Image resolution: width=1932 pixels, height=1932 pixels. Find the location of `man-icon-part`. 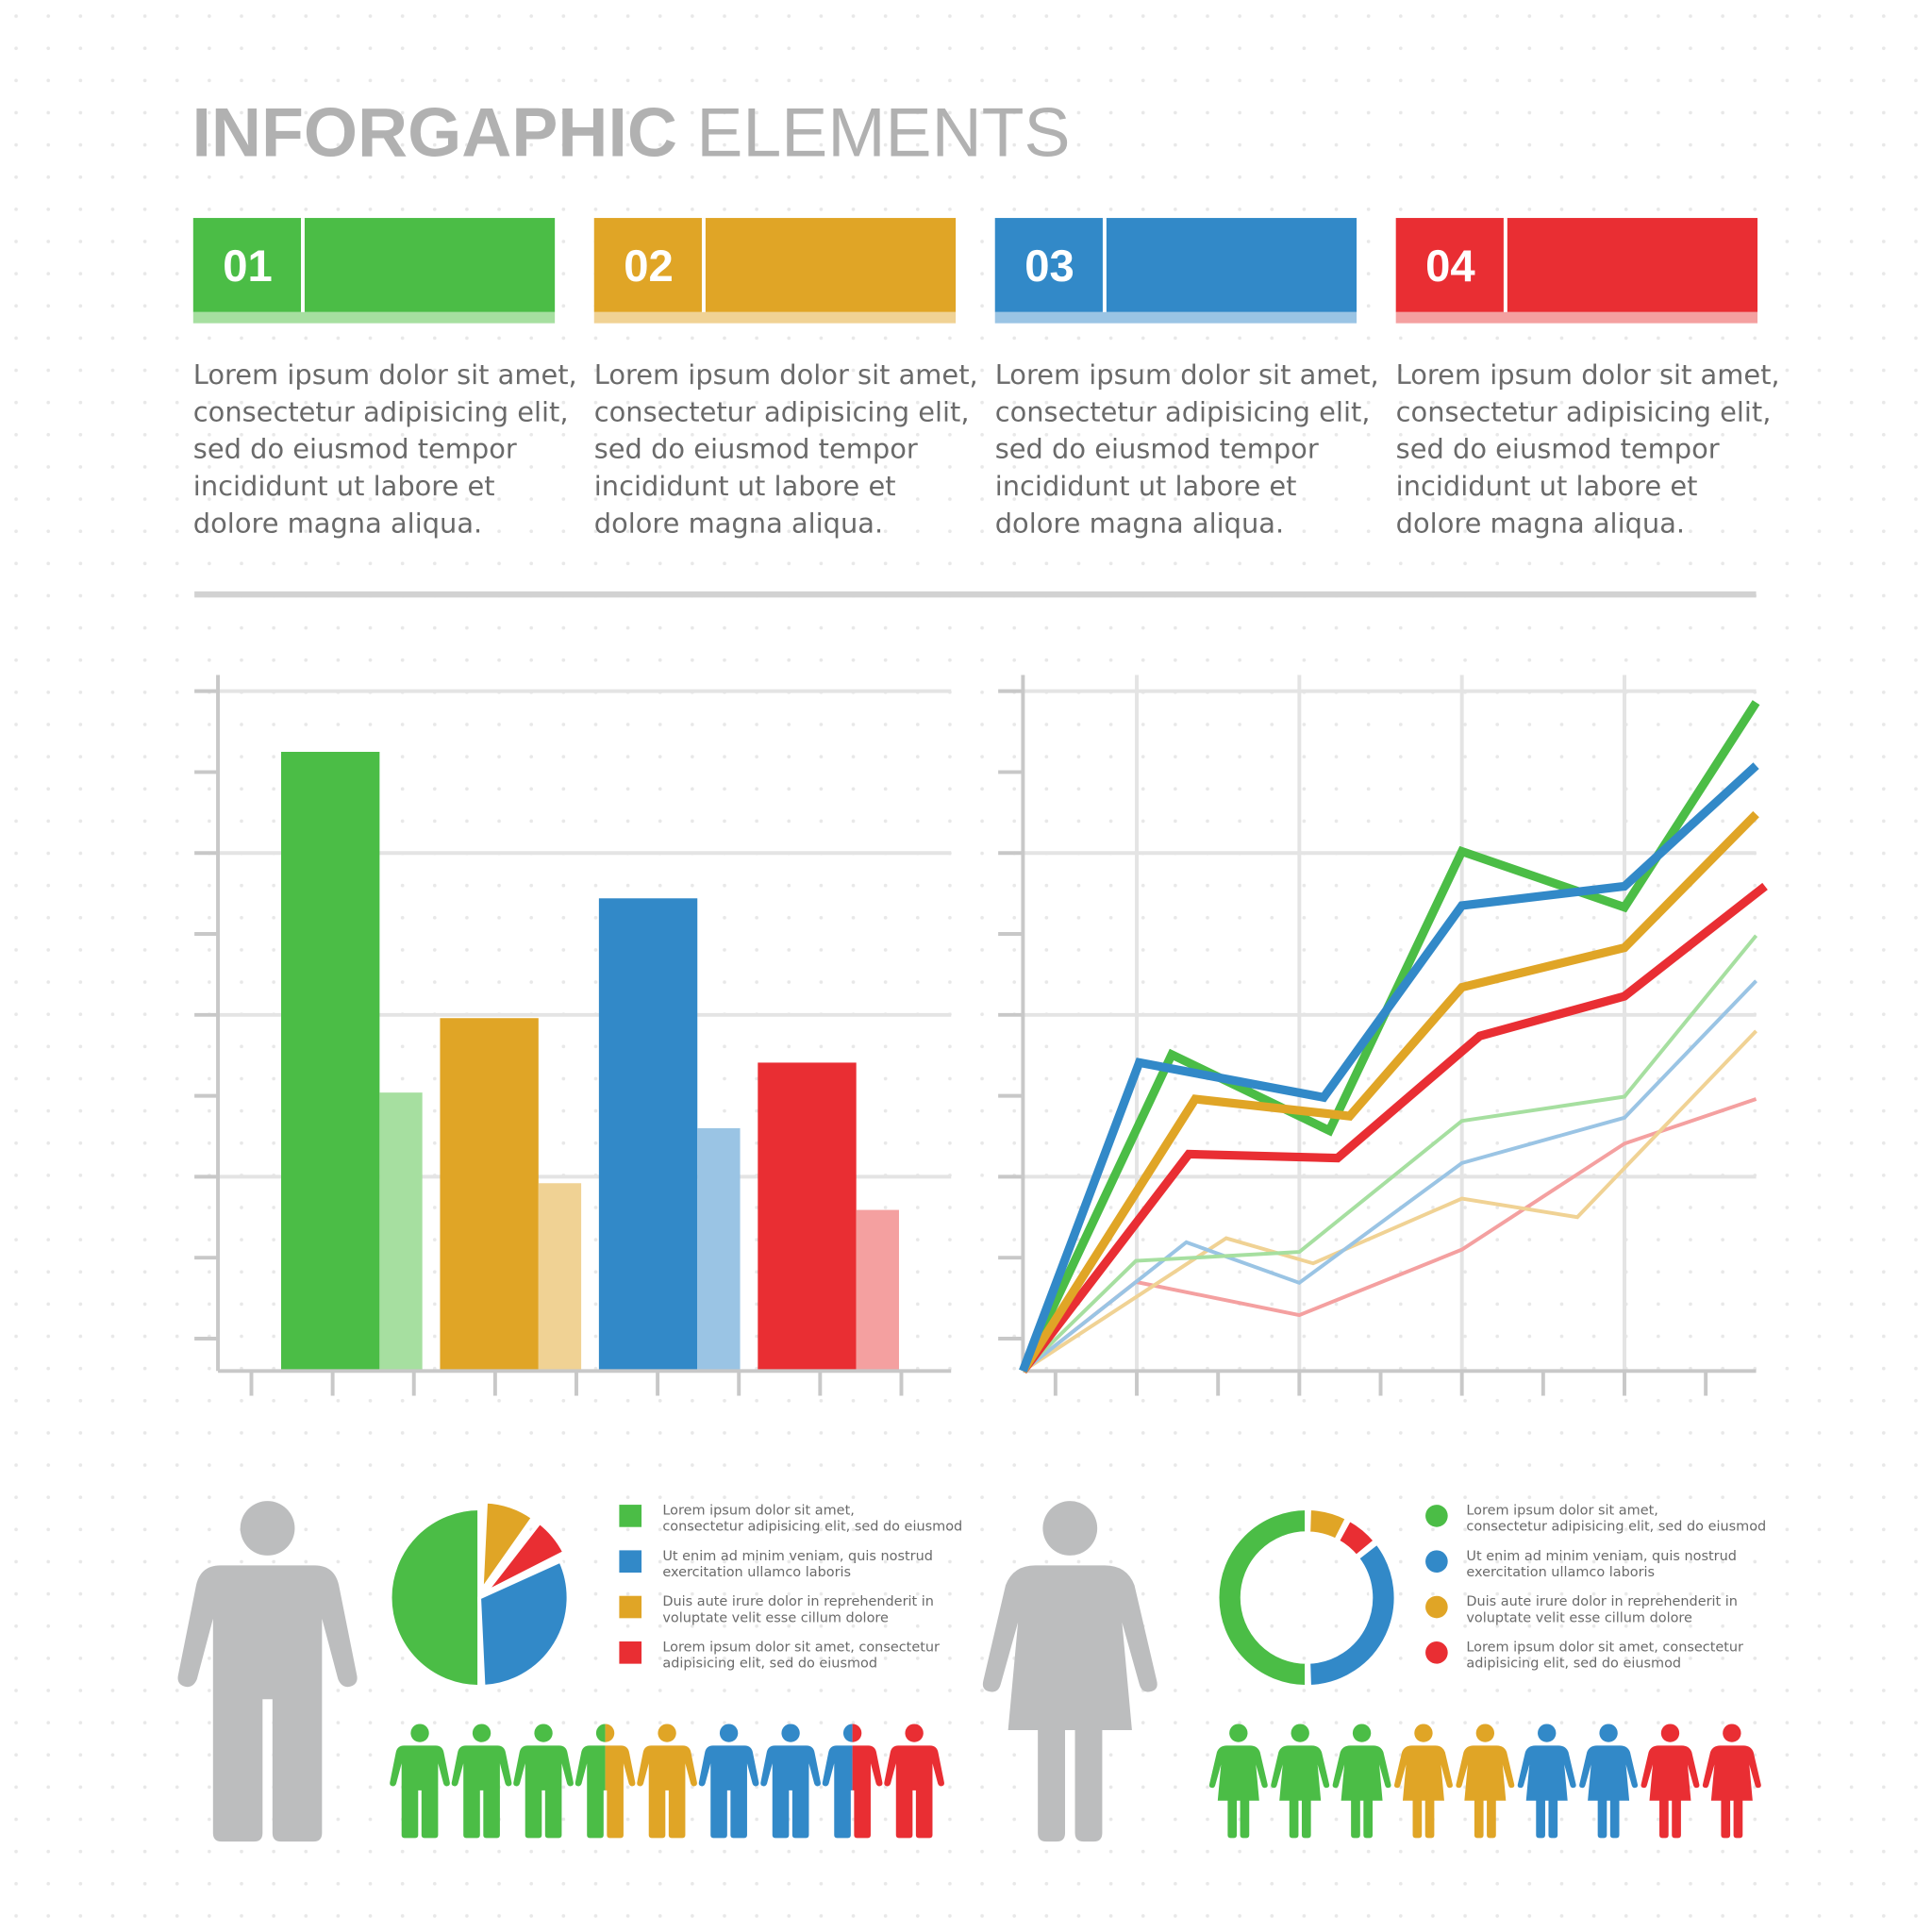

man-icon-part is located at coordinates (268, 1672).